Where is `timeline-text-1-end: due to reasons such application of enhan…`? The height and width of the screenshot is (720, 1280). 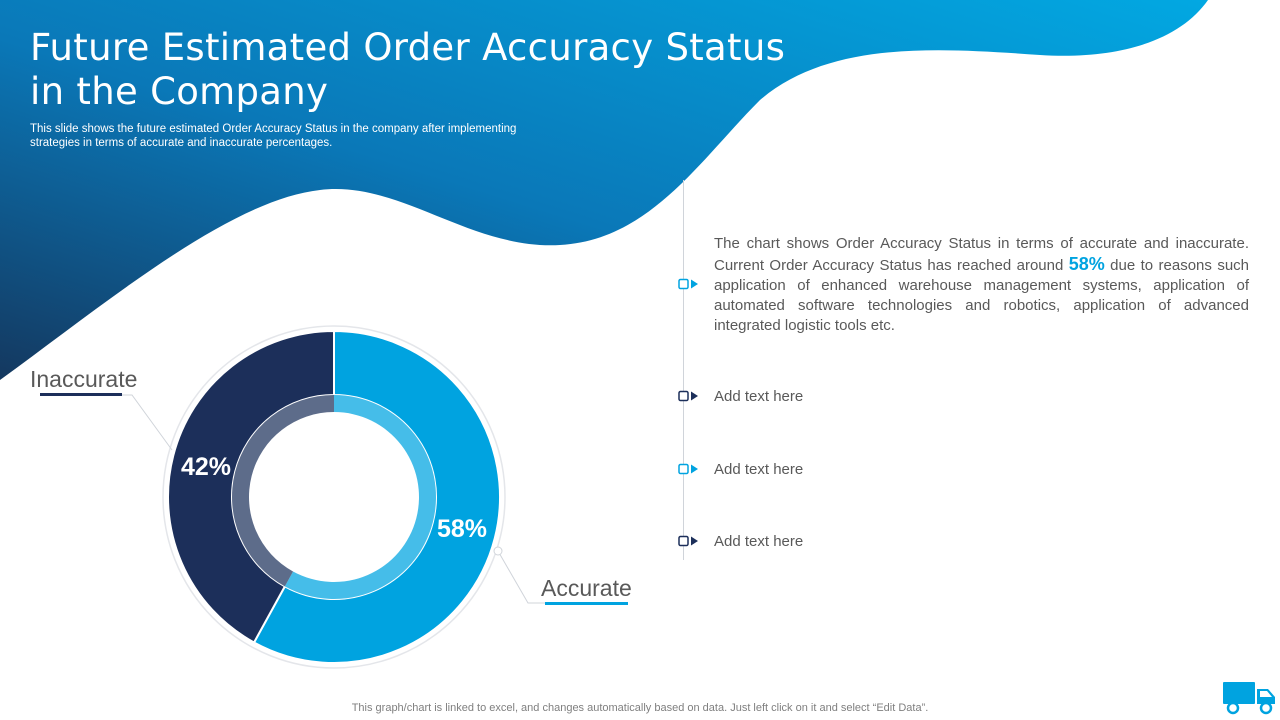
timeline-text-1-end: due to reasons such application of enhan… is located at coordinates (981, 295).